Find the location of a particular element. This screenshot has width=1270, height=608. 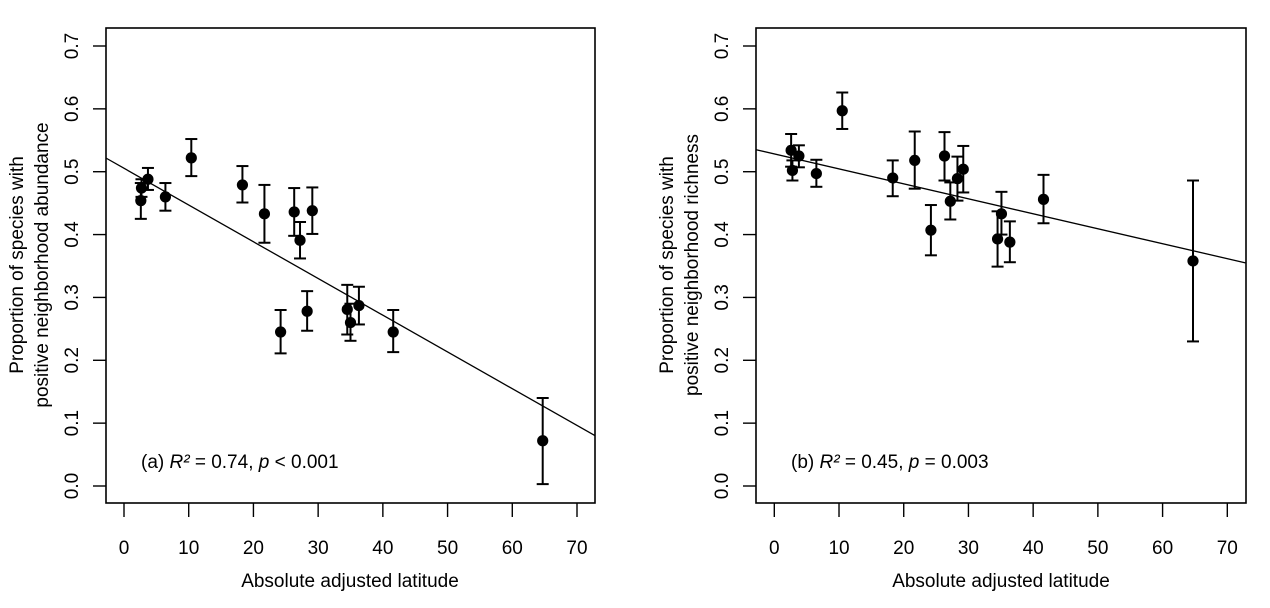

p-symbol: p is located at coordinates (264, 462).